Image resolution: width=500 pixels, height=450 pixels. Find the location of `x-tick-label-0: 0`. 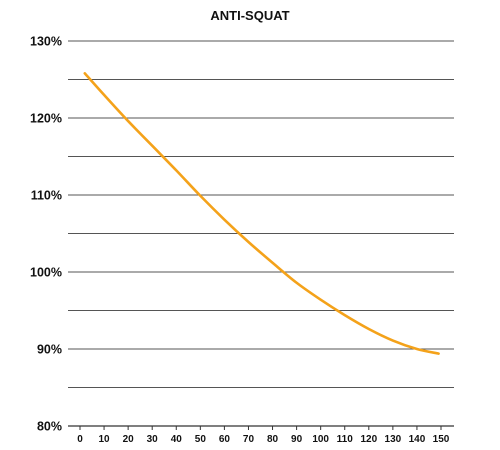

x-tick-label-0: 0 is located at coordinates (80, 439).